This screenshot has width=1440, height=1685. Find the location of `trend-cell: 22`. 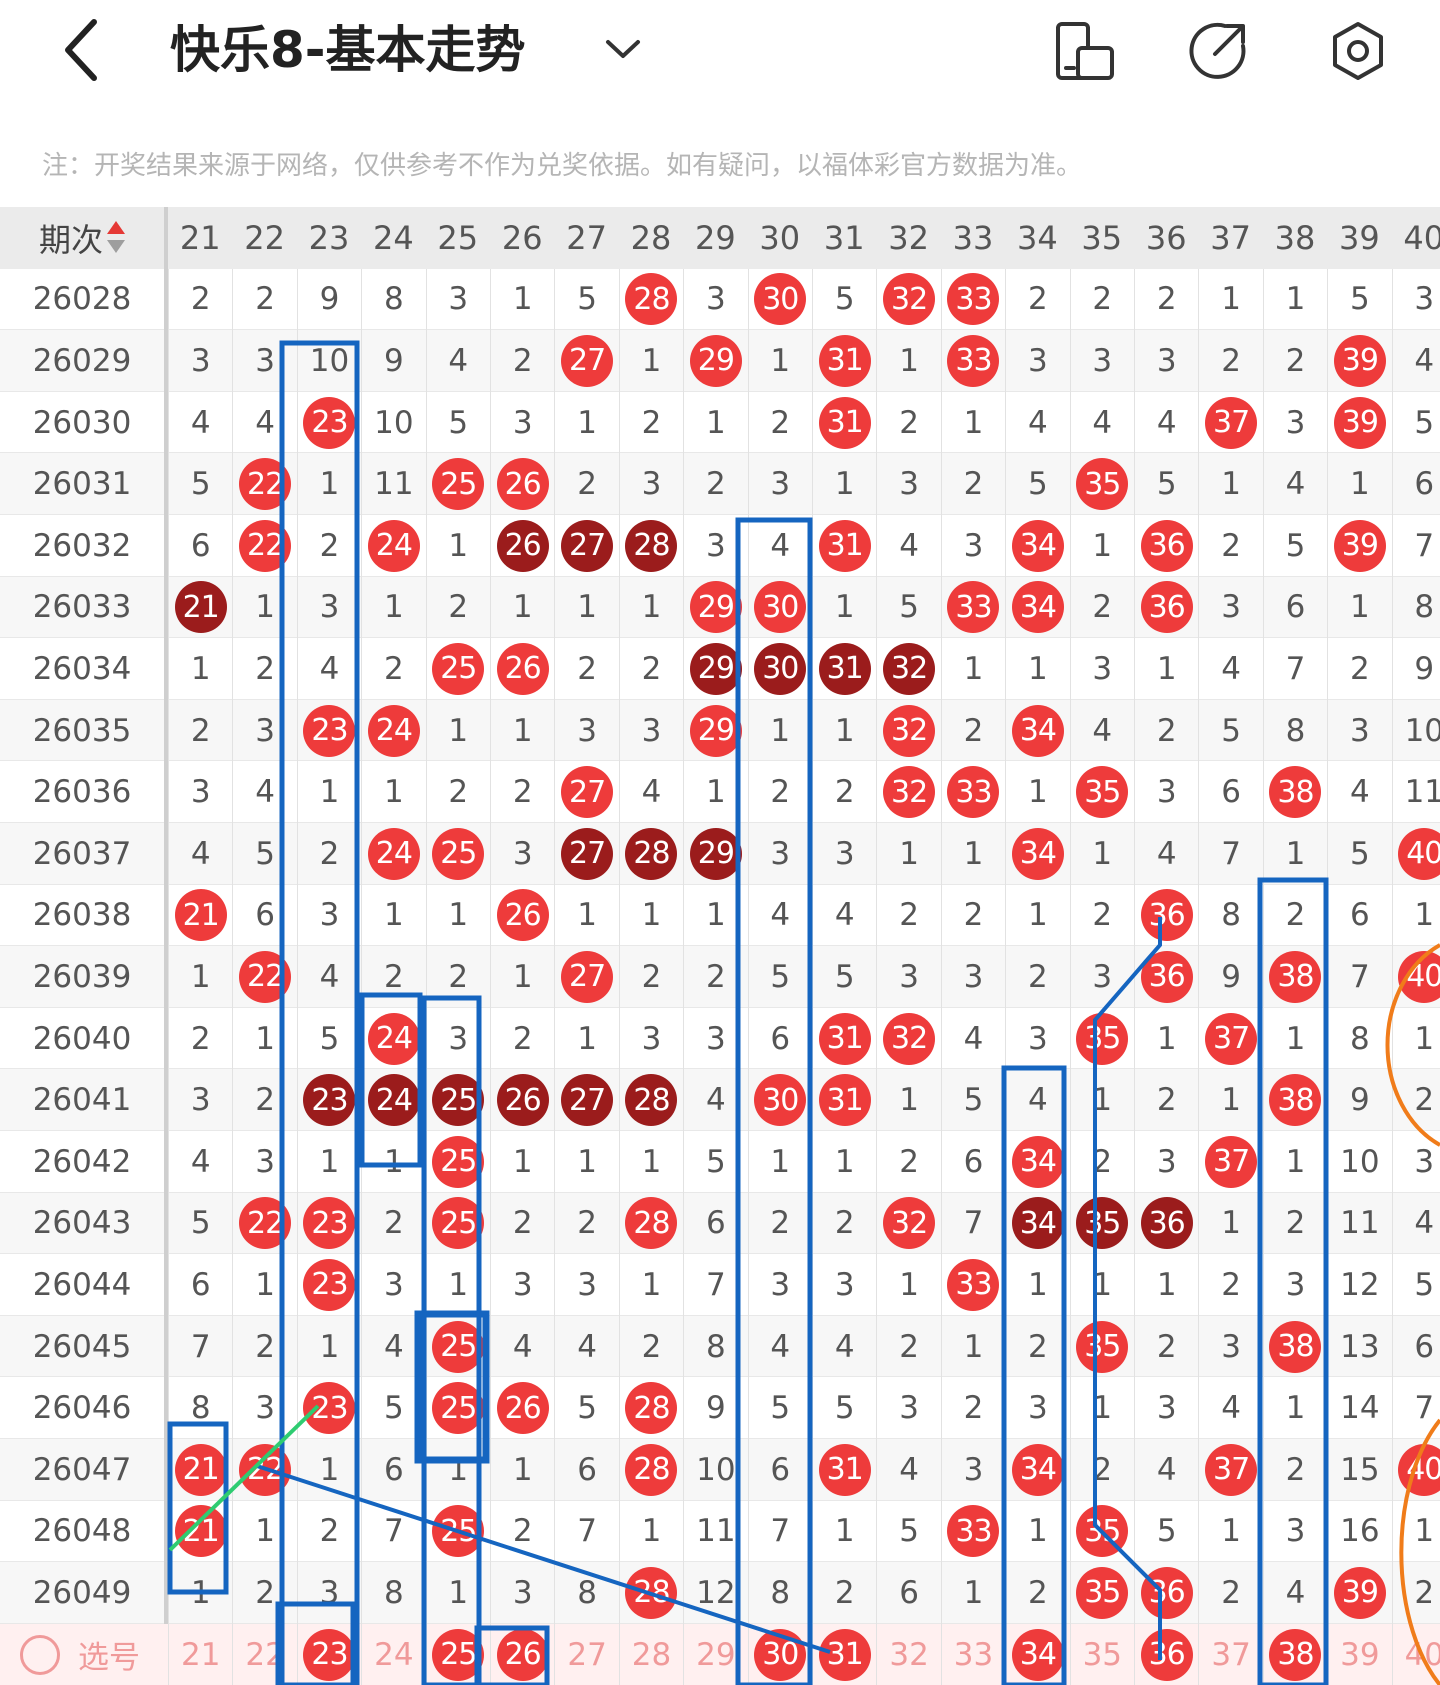

trend-cell: 22 is located at coordinates (264, 546).